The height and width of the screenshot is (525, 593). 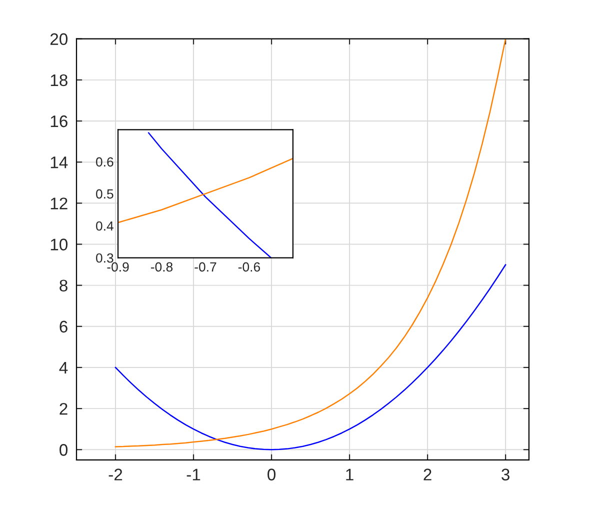 What do you see at coordinates (59, 162) in the screenshot?
I see `y-tick-label: 14` at bounding box center [59, 162].